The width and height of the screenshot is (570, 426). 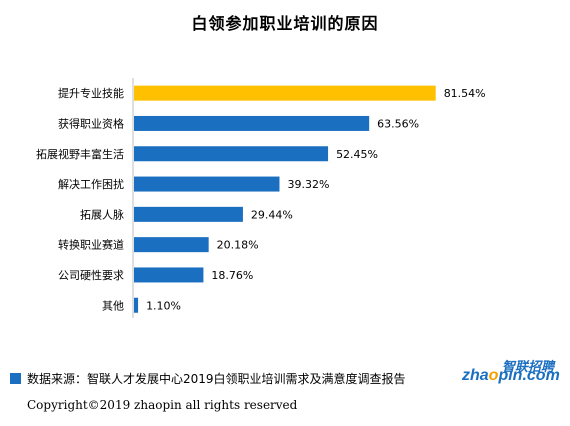 What do you see at coordinates (102, 214) in the screenshot?
I see `category-label-4: 拓展人脉` at bounding box center [102, 214].